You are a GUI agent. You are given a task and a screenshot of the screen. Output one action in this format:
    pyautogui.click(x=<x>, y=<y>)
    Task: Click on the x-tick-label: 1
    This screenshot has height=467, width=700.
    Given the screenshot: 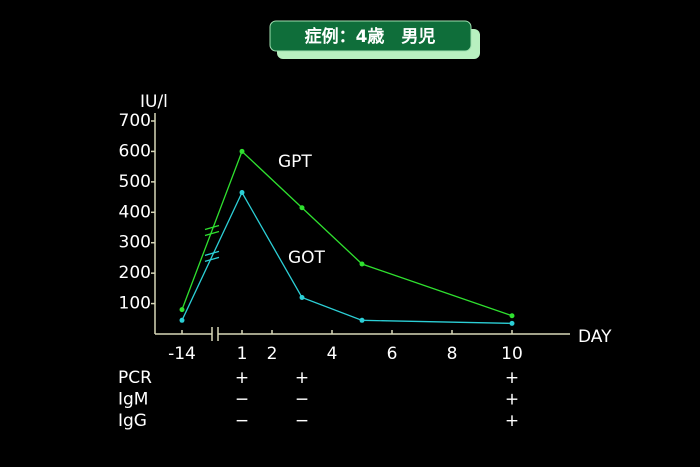 What is the action you would take?
    pyautogui.click(x=242, y=354)
    